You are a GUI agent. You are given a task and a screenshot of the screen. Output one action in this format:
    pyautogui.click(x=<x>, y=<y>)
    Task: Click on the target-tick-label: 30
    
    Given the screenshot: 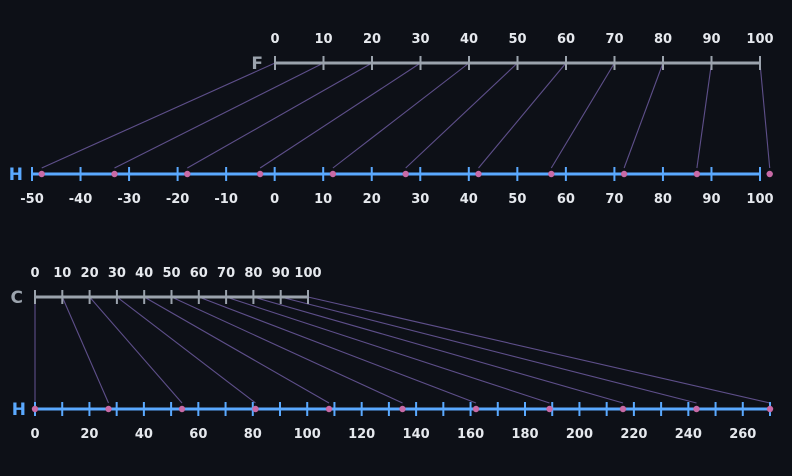 What is the action you would take?
    pyautogui.click(x=420, y=199)
    